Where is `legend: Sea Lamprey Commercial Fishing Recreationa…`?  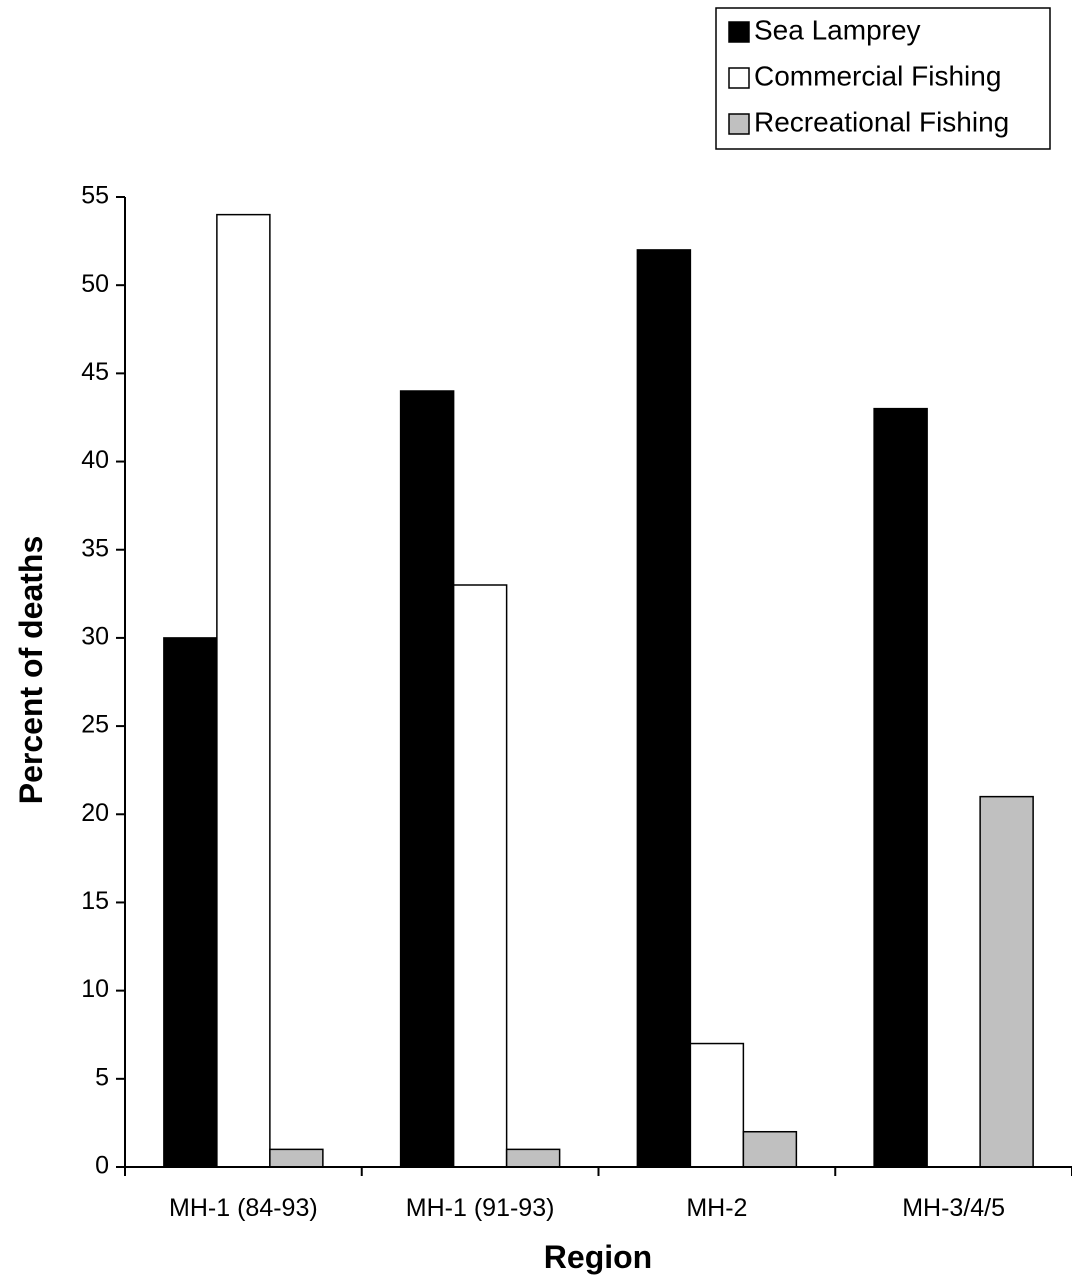 legend: Sea Lamprey Commercial Fishing Recreationa… is located at coordinates (883, 78).